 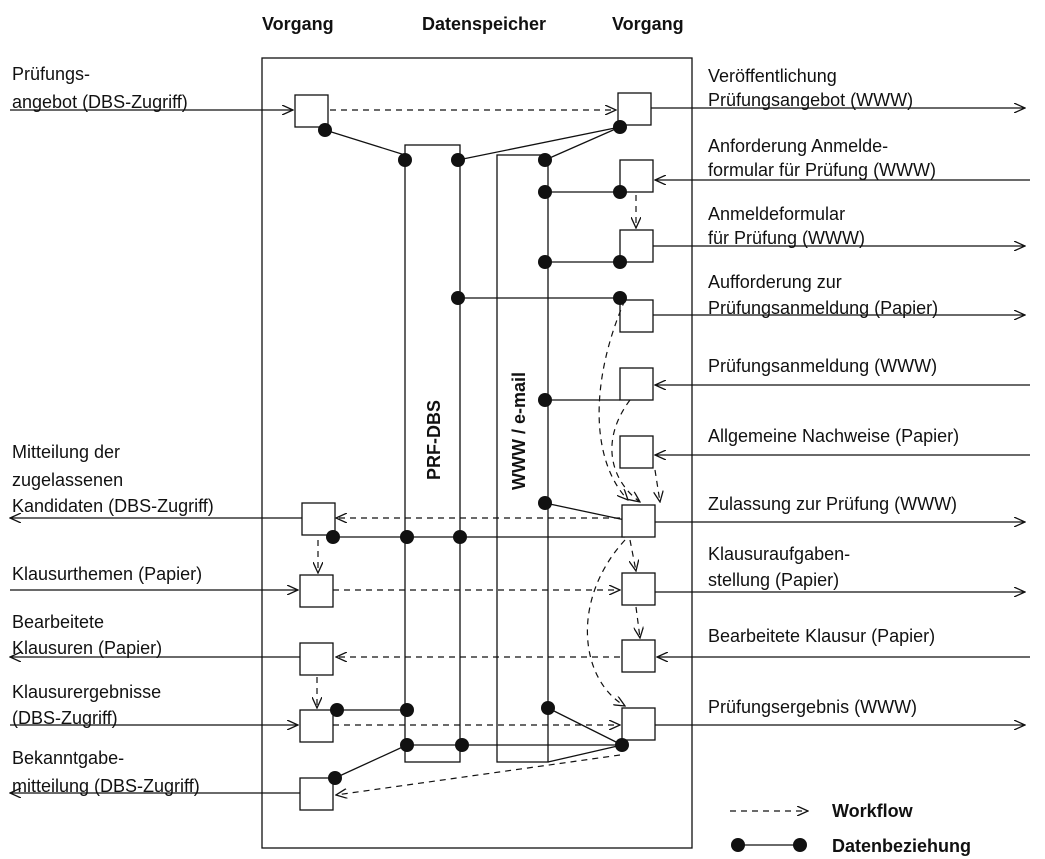 I want to click on io-label: zugelassenen, so click(x=67, y=480).